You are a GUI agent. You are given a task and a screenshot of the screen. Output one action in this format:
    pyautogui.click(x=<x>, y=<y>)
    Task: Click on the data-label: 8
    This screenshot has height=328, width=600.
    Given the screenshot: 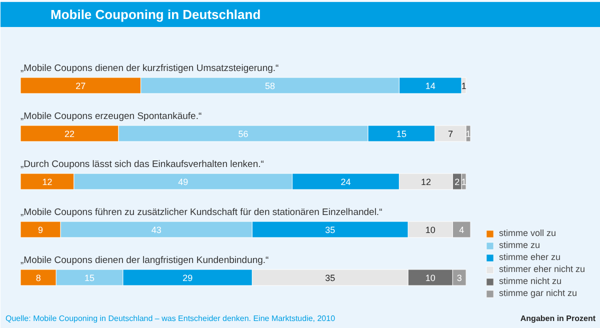 What is the action you would take?
    pyautogui.click(x=38, y=278)
    